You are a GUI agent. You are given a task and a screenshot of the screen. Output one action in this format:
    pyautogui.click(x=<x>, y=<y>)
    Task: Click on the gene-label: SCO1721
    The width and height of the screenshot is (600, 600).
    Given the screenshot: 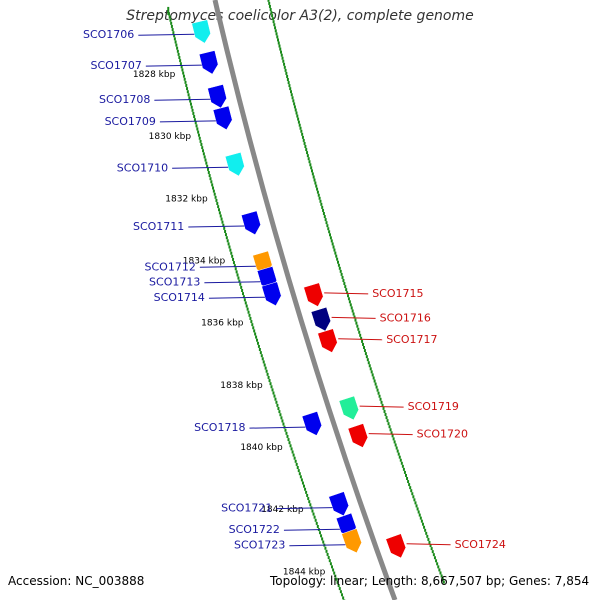 What is the action you would take?
    pyautogui.click(x=246, y=508)
    